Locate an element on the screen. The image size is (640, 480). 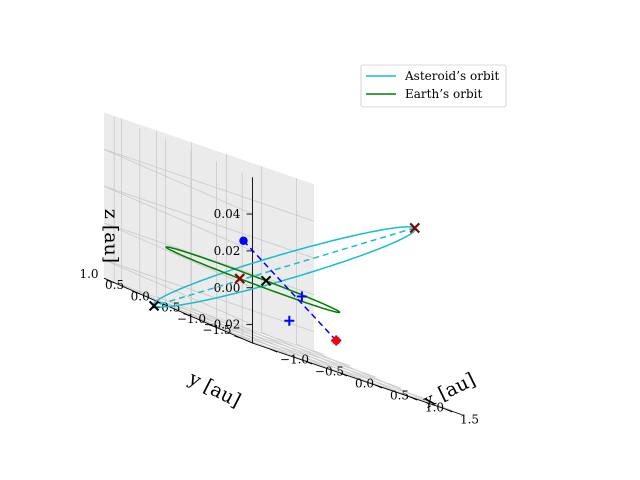
x-tick-label: −0.5 is located at coordinates (329, 372).